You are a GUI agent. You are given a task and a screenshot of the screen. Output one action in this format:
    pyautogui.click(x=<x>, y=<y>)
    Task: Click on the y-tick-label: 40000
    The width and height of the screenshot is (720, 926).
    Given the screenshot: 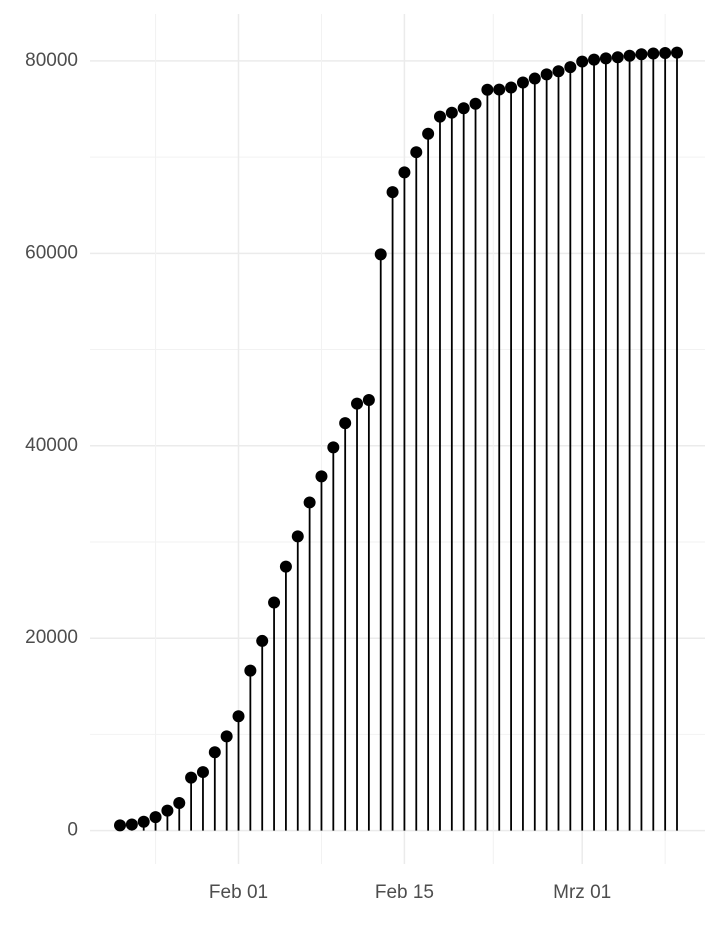 What is the action you would take?
    pyautogui.click(x=51, y=445)
    